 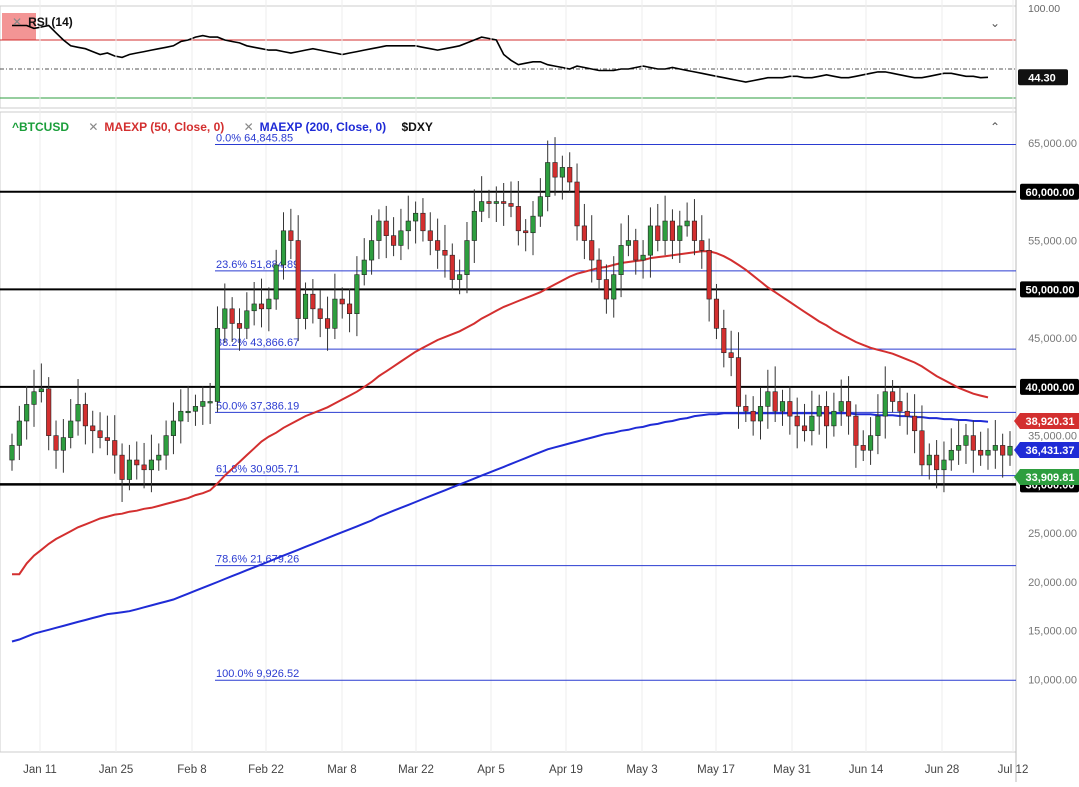 I want to click on y-tick-label: 45,000.00, so click(x=1052, y=339).